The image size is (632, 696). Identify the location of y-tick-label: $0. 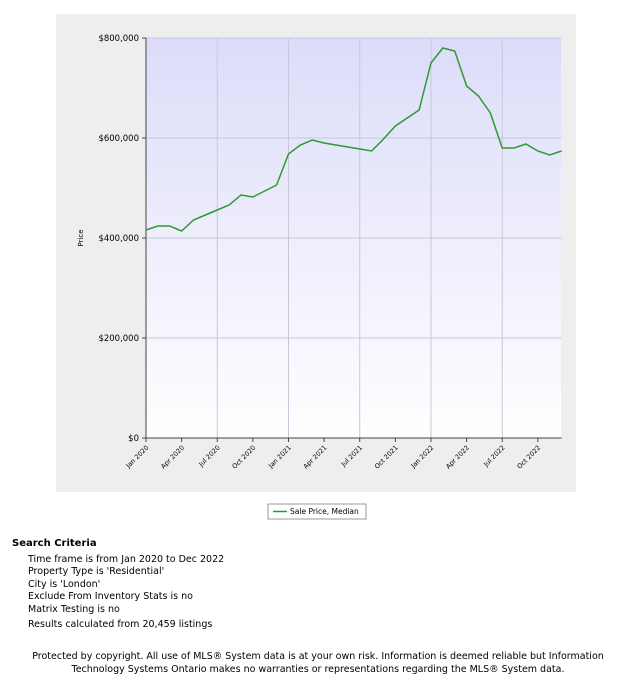
(133, 439).